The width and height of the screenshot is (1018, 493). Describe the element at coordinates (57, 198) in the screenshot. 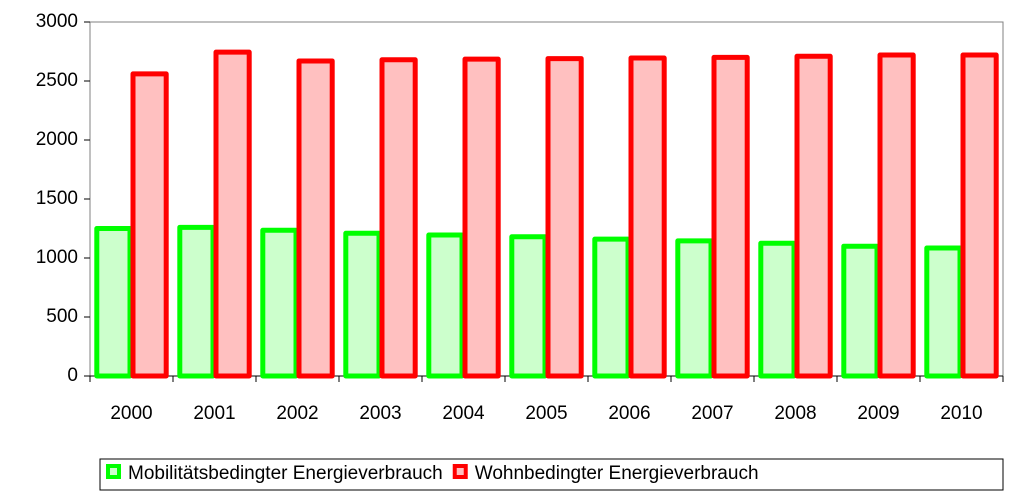

I see `y-tick-label: 1500` at that location.